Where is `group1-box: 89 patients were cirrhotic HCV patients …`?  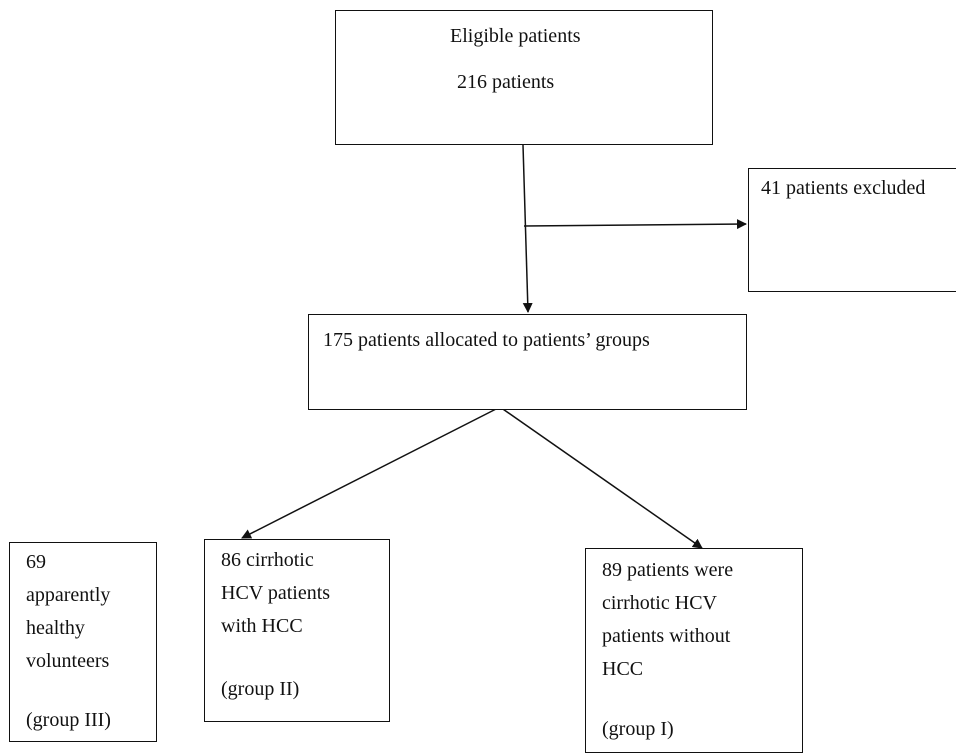 group1-box: 89 patients were cirrhotic HCV patients … is located at coordinates (694, 650).